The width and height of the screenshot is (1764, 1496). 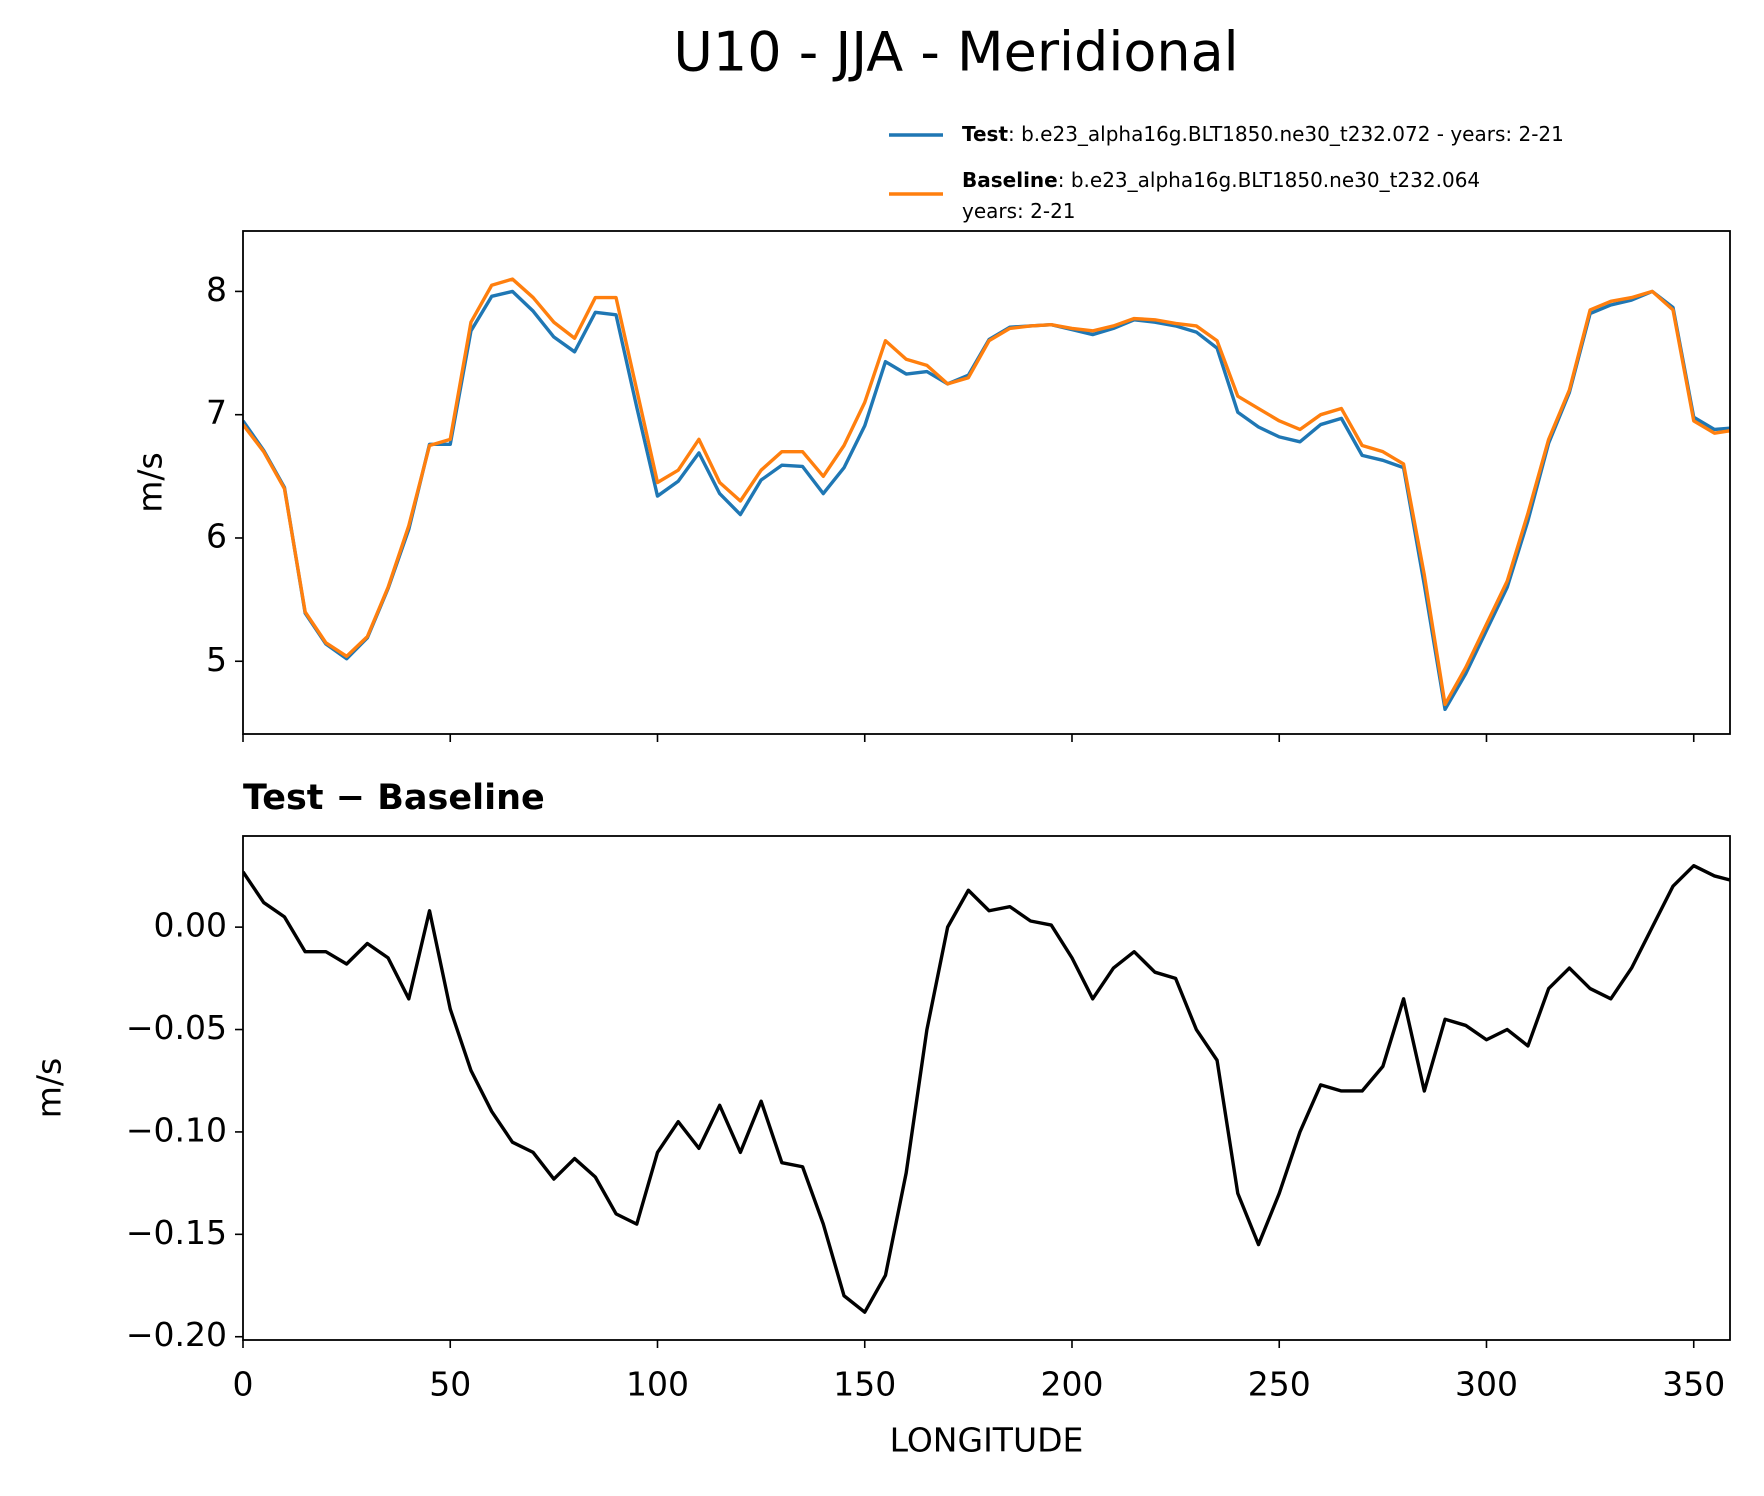 What do you see at coordinates (176, 1129) in the screenshot?
I see `y-tick-label: −0.10` at bounding box center [176, 1129].